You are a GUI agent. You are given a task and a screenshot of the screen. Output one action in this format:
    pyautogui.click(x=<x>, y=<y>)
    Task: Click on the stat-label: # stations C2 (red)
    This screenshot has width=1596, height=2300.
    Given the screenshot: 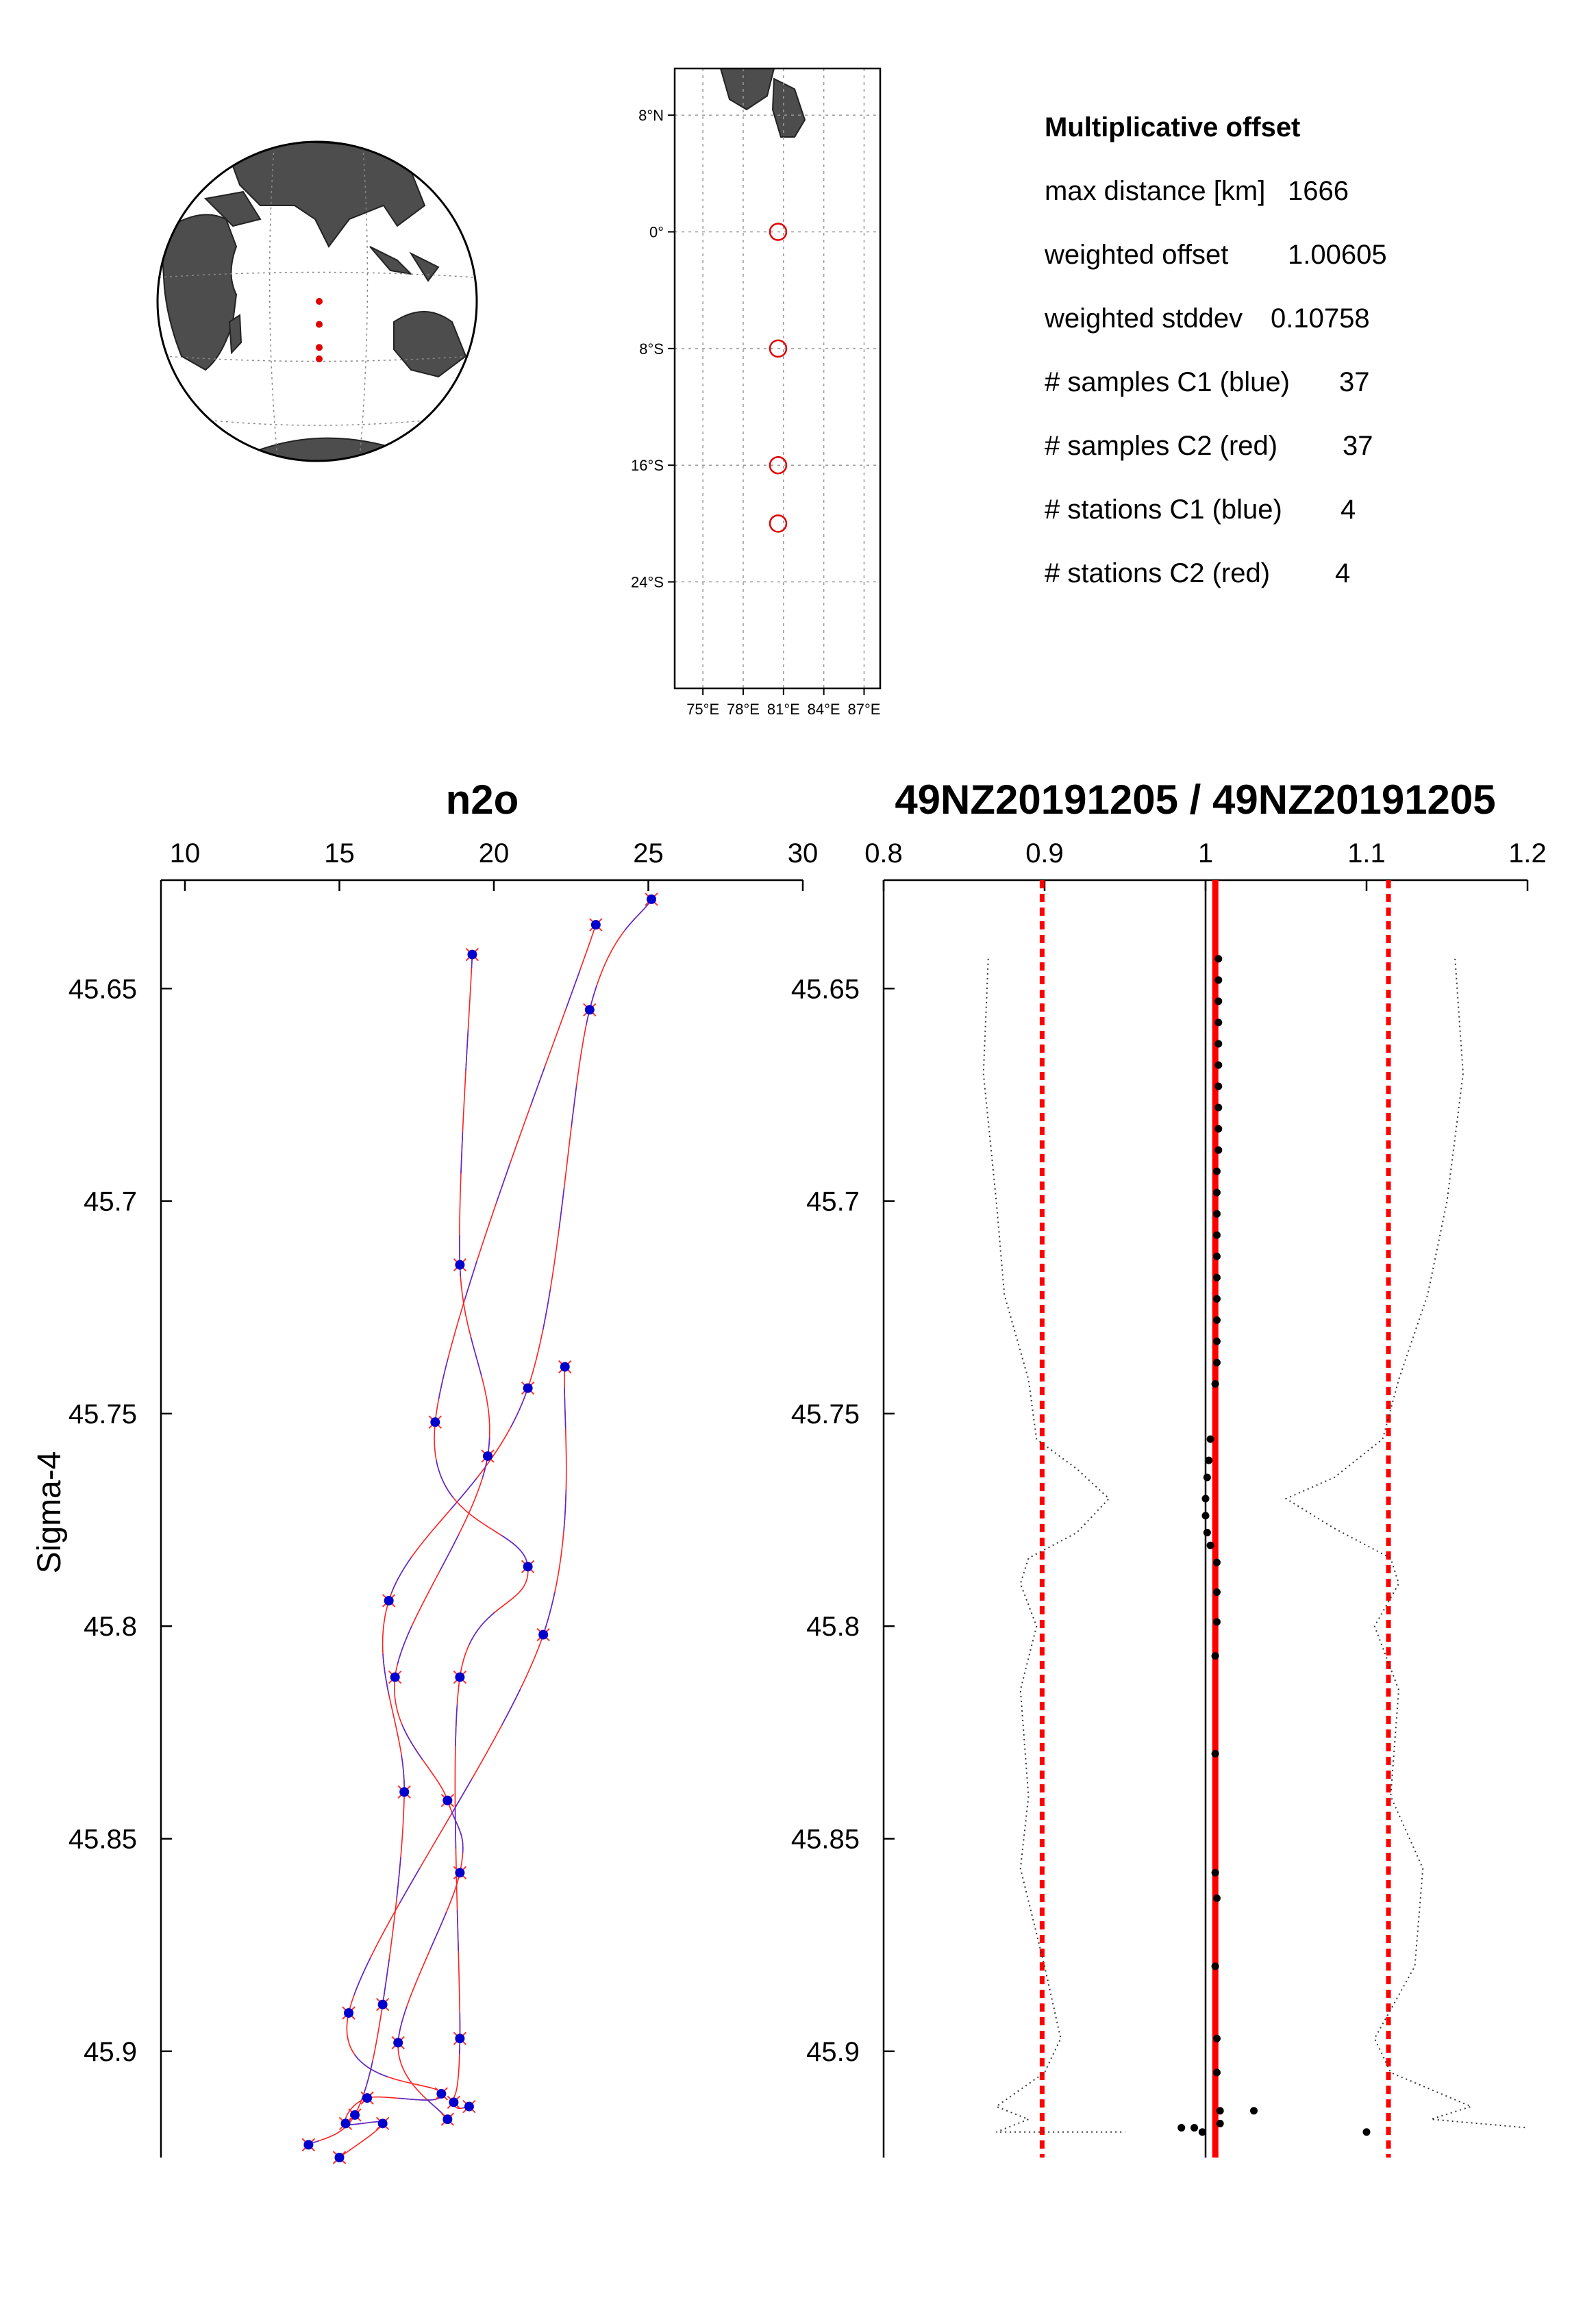 What is the action you would take?
    pyautogui.click(x=1158, y=573)
    